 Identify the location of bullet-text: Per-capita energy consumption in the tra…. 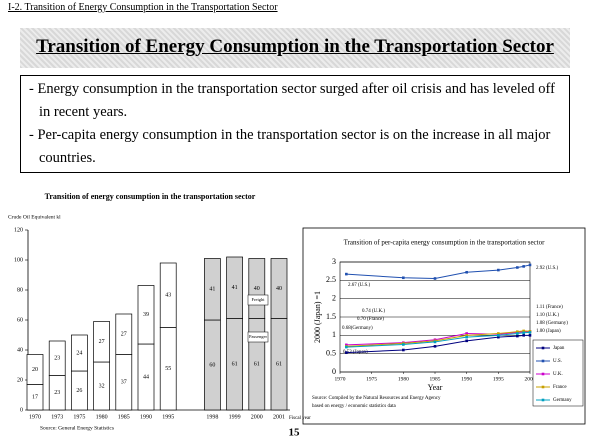
(294, 146).